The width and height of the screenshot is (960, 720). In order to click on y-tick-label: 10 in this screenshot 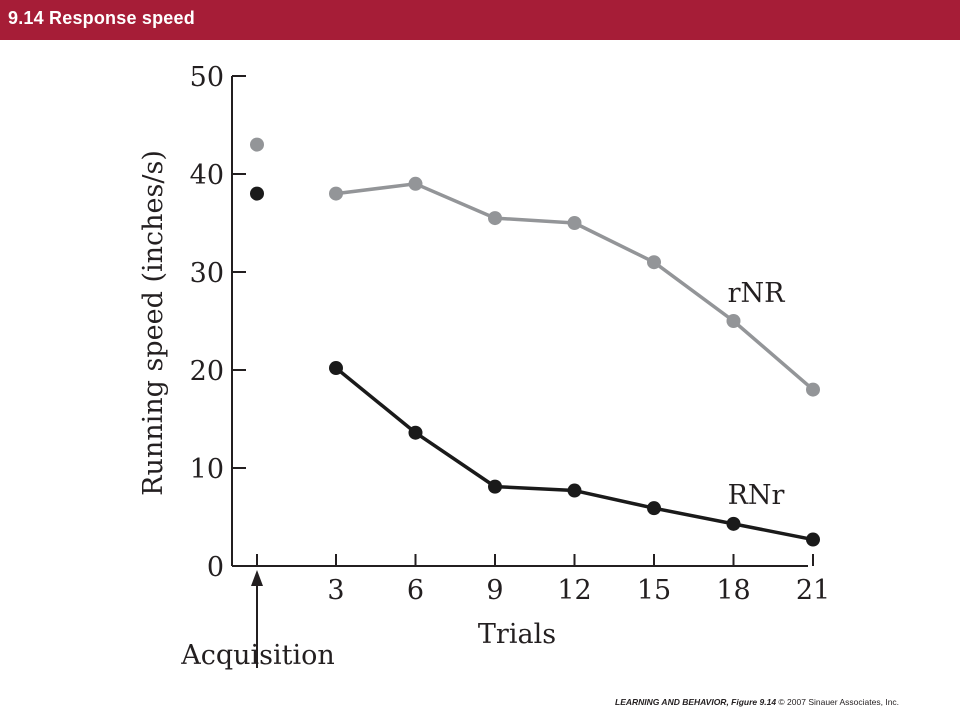, I will do `click(207, 469)`.